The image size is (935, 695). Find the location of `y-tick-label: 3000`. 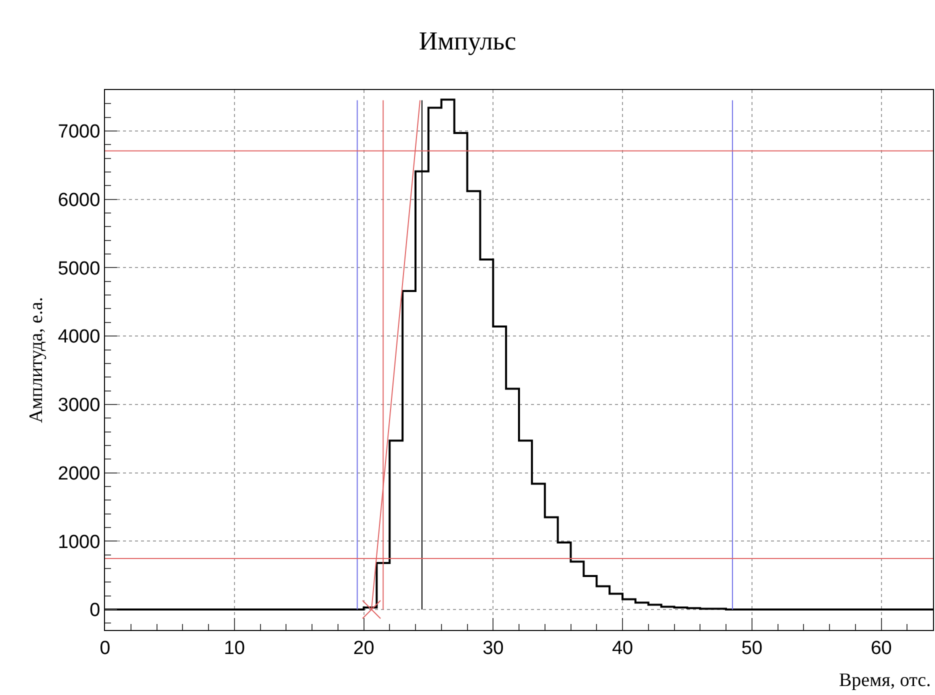

y-tick-label: 3000 is located at coordinates (79, 405).